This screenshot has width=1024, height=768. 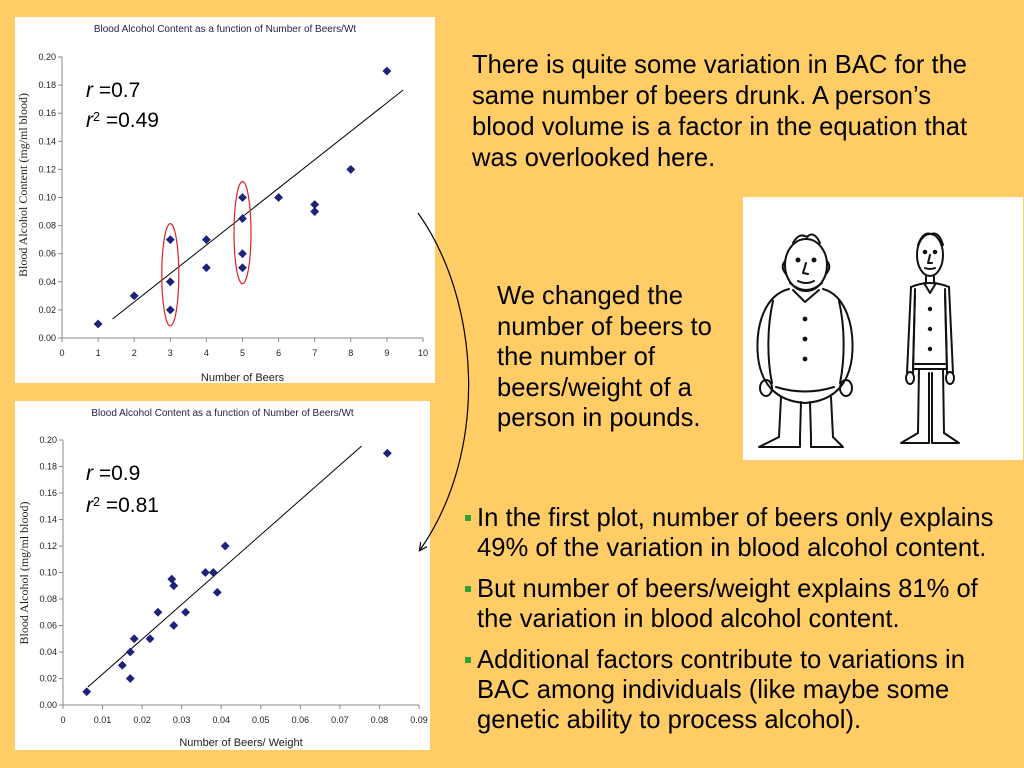 I want to click on x-tick-label: 10, so click(x=423, y=353).